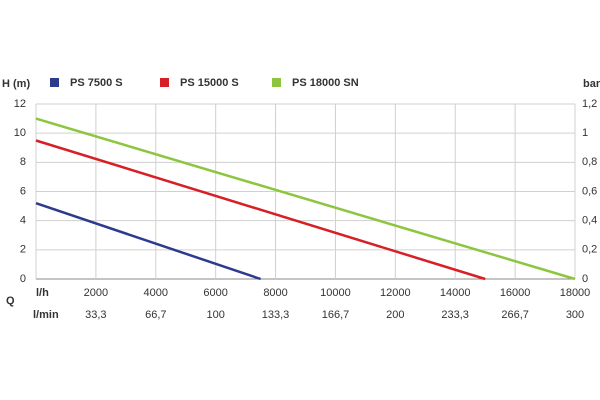 Image resolution: width=600 pixels, height=400 pixels. Describe the element at coordinates (275, 293) in the screenshot. I see `x-tick-label: 8000` at that location.